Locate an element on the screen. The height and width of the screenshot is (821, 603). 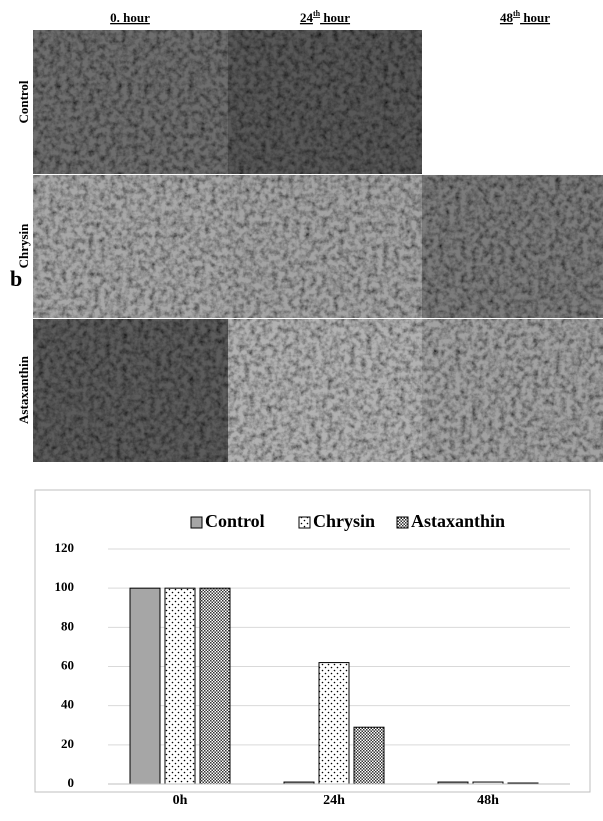
column-header: 0. hour is located at coordinates (130, 17).